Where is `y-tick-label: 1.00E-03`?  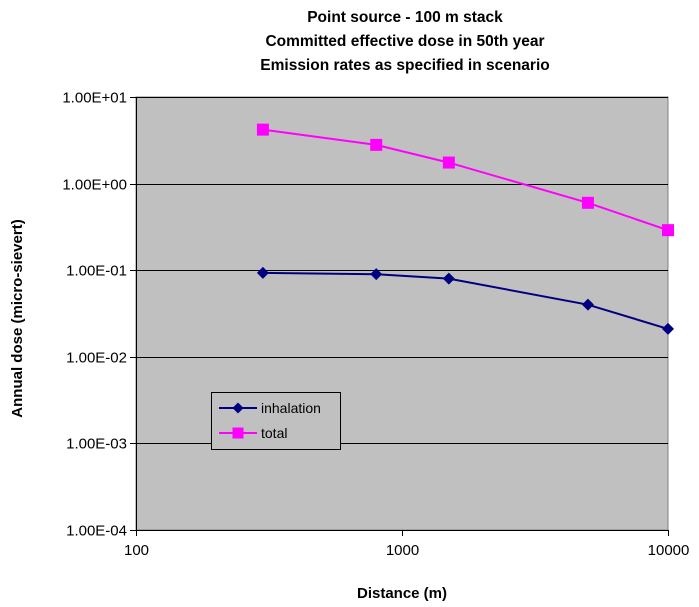
y-tick-label: 1.00E-03 is located at coordinates (96, 444).